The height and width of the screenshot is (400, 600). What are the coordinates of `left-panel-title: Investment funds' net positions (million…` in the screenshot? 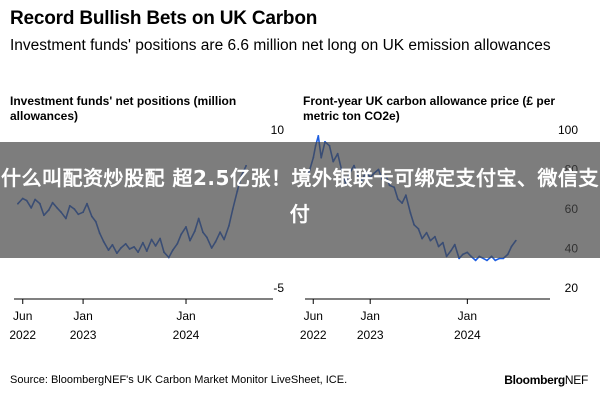 It's located at (123, 108).